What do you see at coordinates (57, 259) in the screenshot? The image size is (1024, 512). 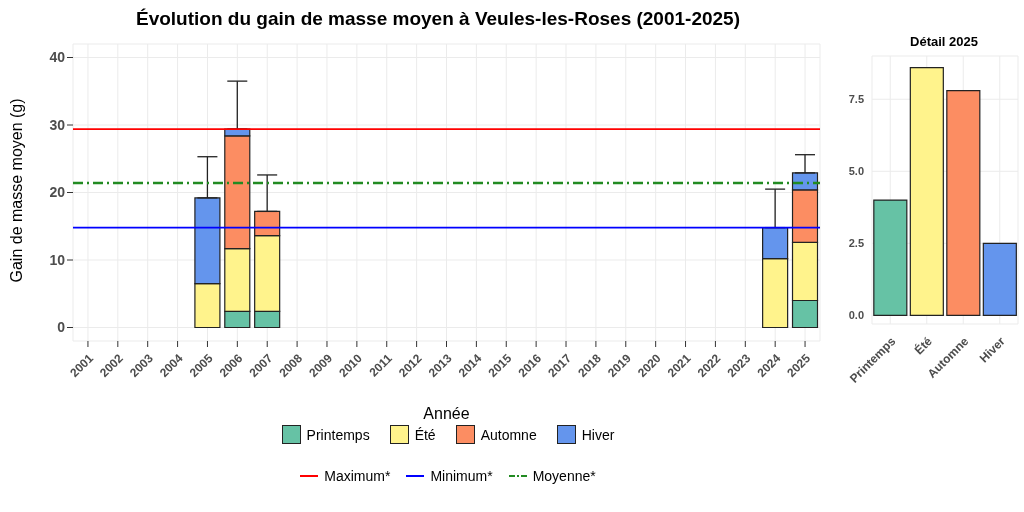 I see `y-tick-label: 10` at bounding box center [57, 259].